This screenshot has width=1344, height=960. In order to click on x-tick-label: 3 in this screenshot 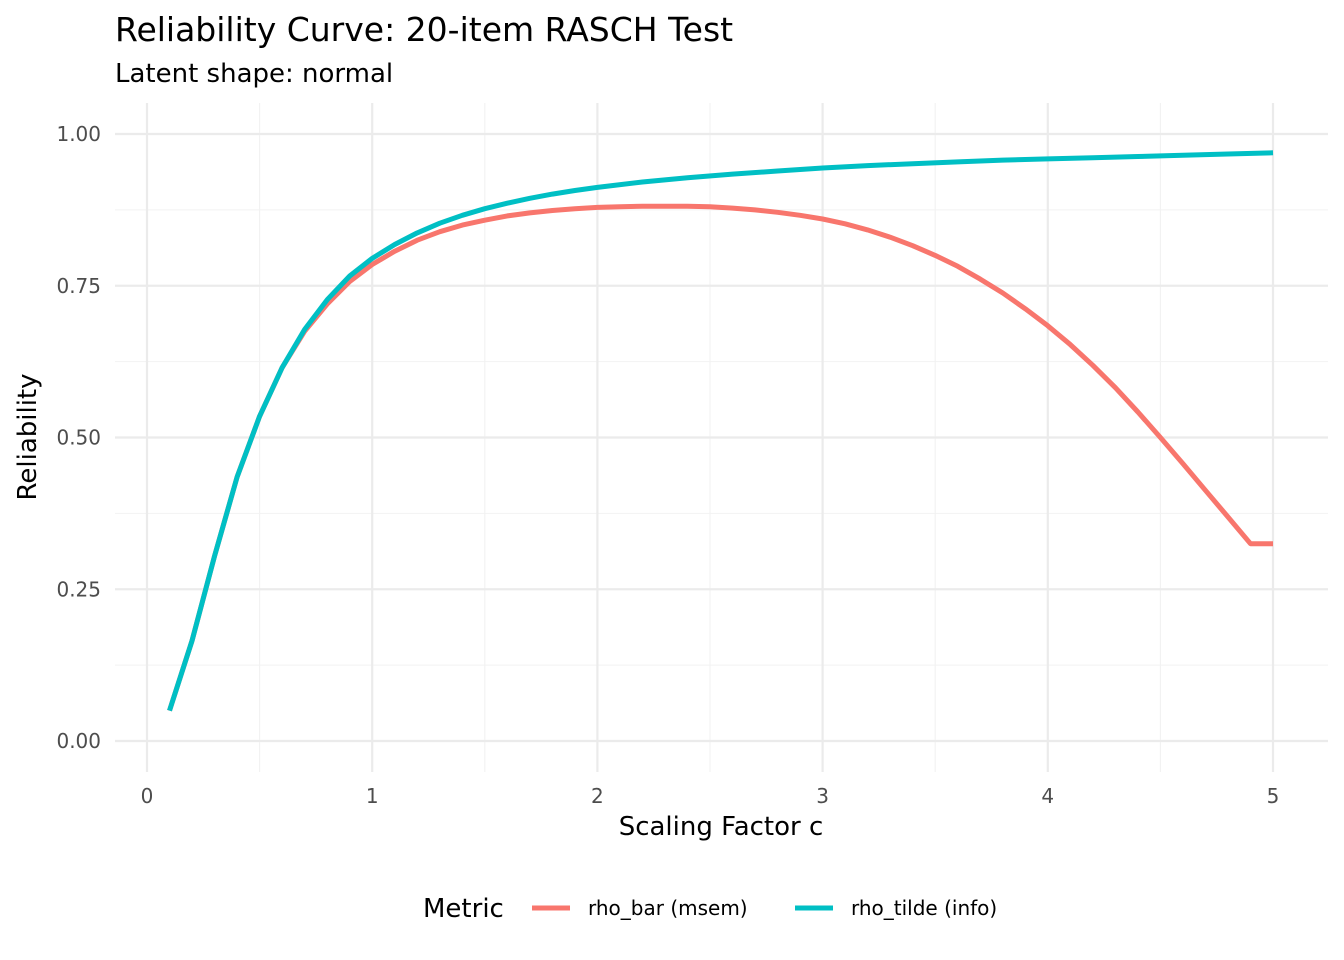, I will do `click(822, 796)`.